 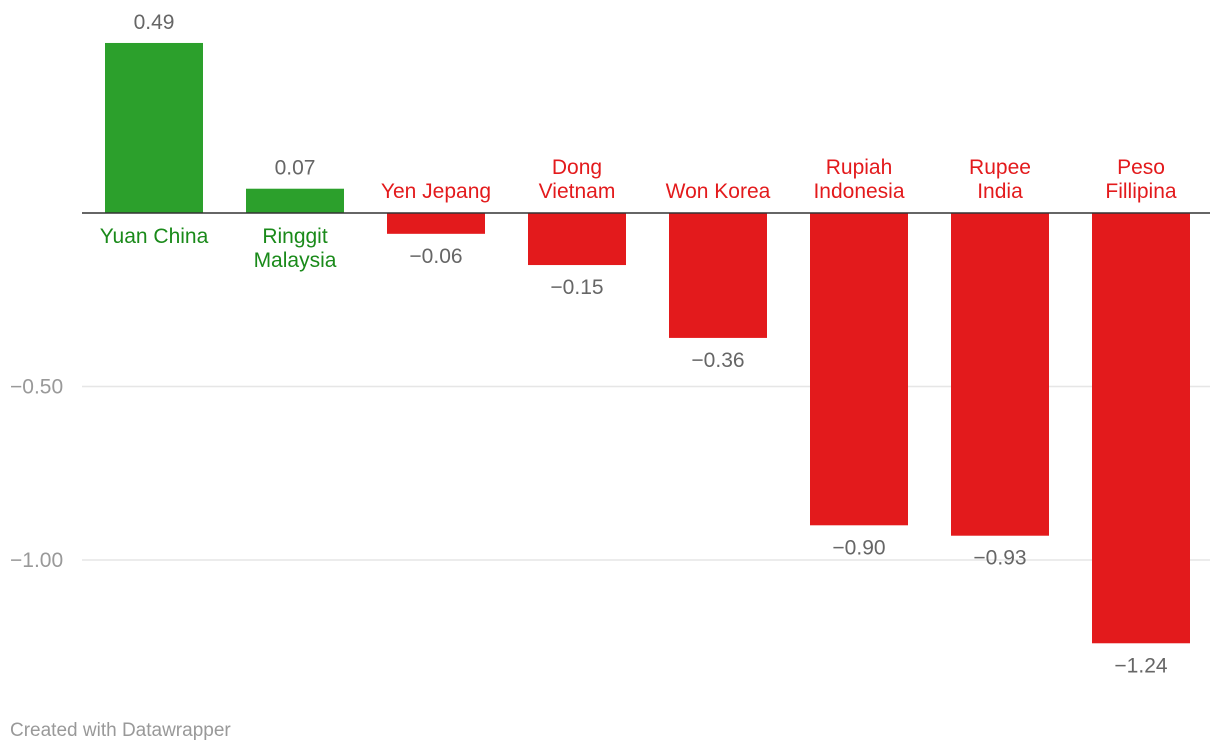 What do you see at coordinates (154, 236) in the screenshot?
I see `category-label: Yuan China` at bounding box center [154, 236].